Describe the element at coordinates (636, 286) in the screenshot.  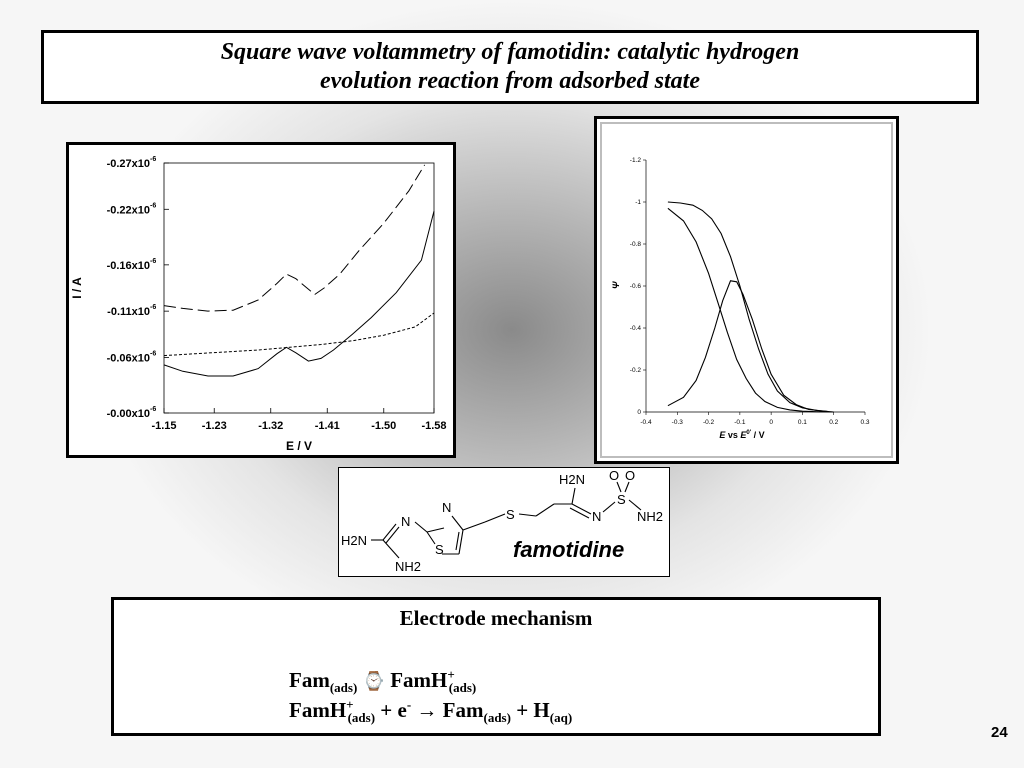
I see `y-tick-label: -0.6` at that location.